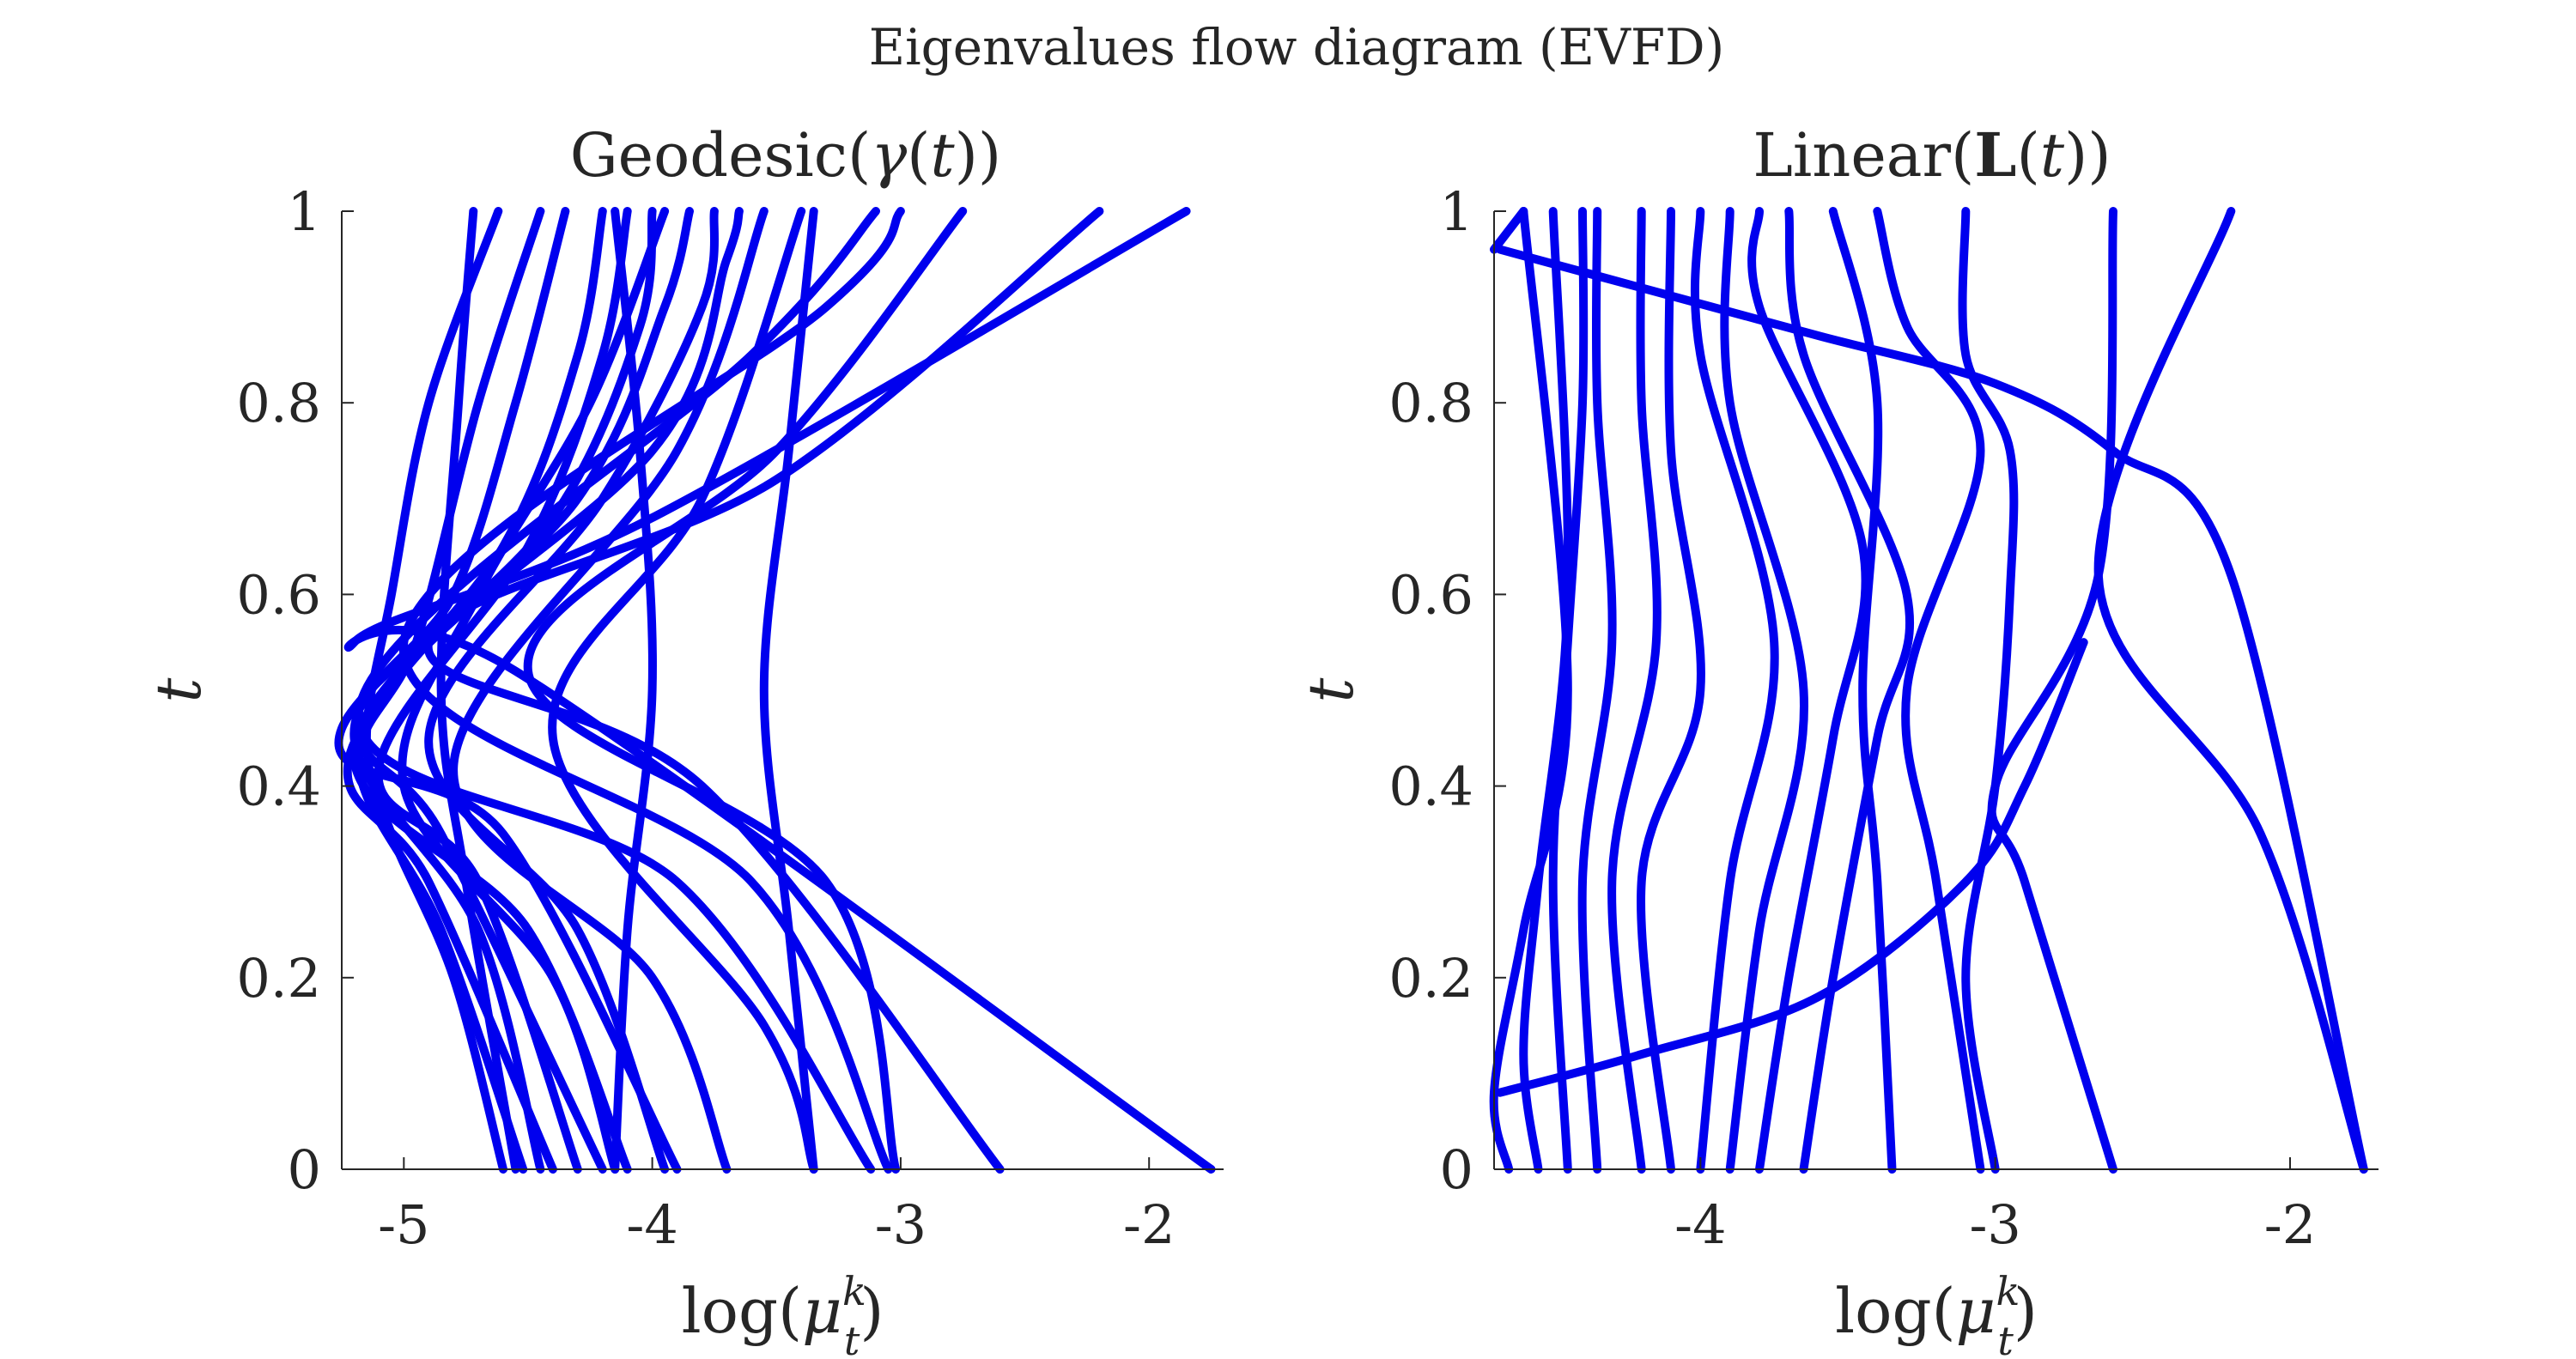 The image size is (2576, 1359). Describe the element at coordinates (1932, 155) in the screenshot. I see `panel-title: Linear(L(t))` at that location.